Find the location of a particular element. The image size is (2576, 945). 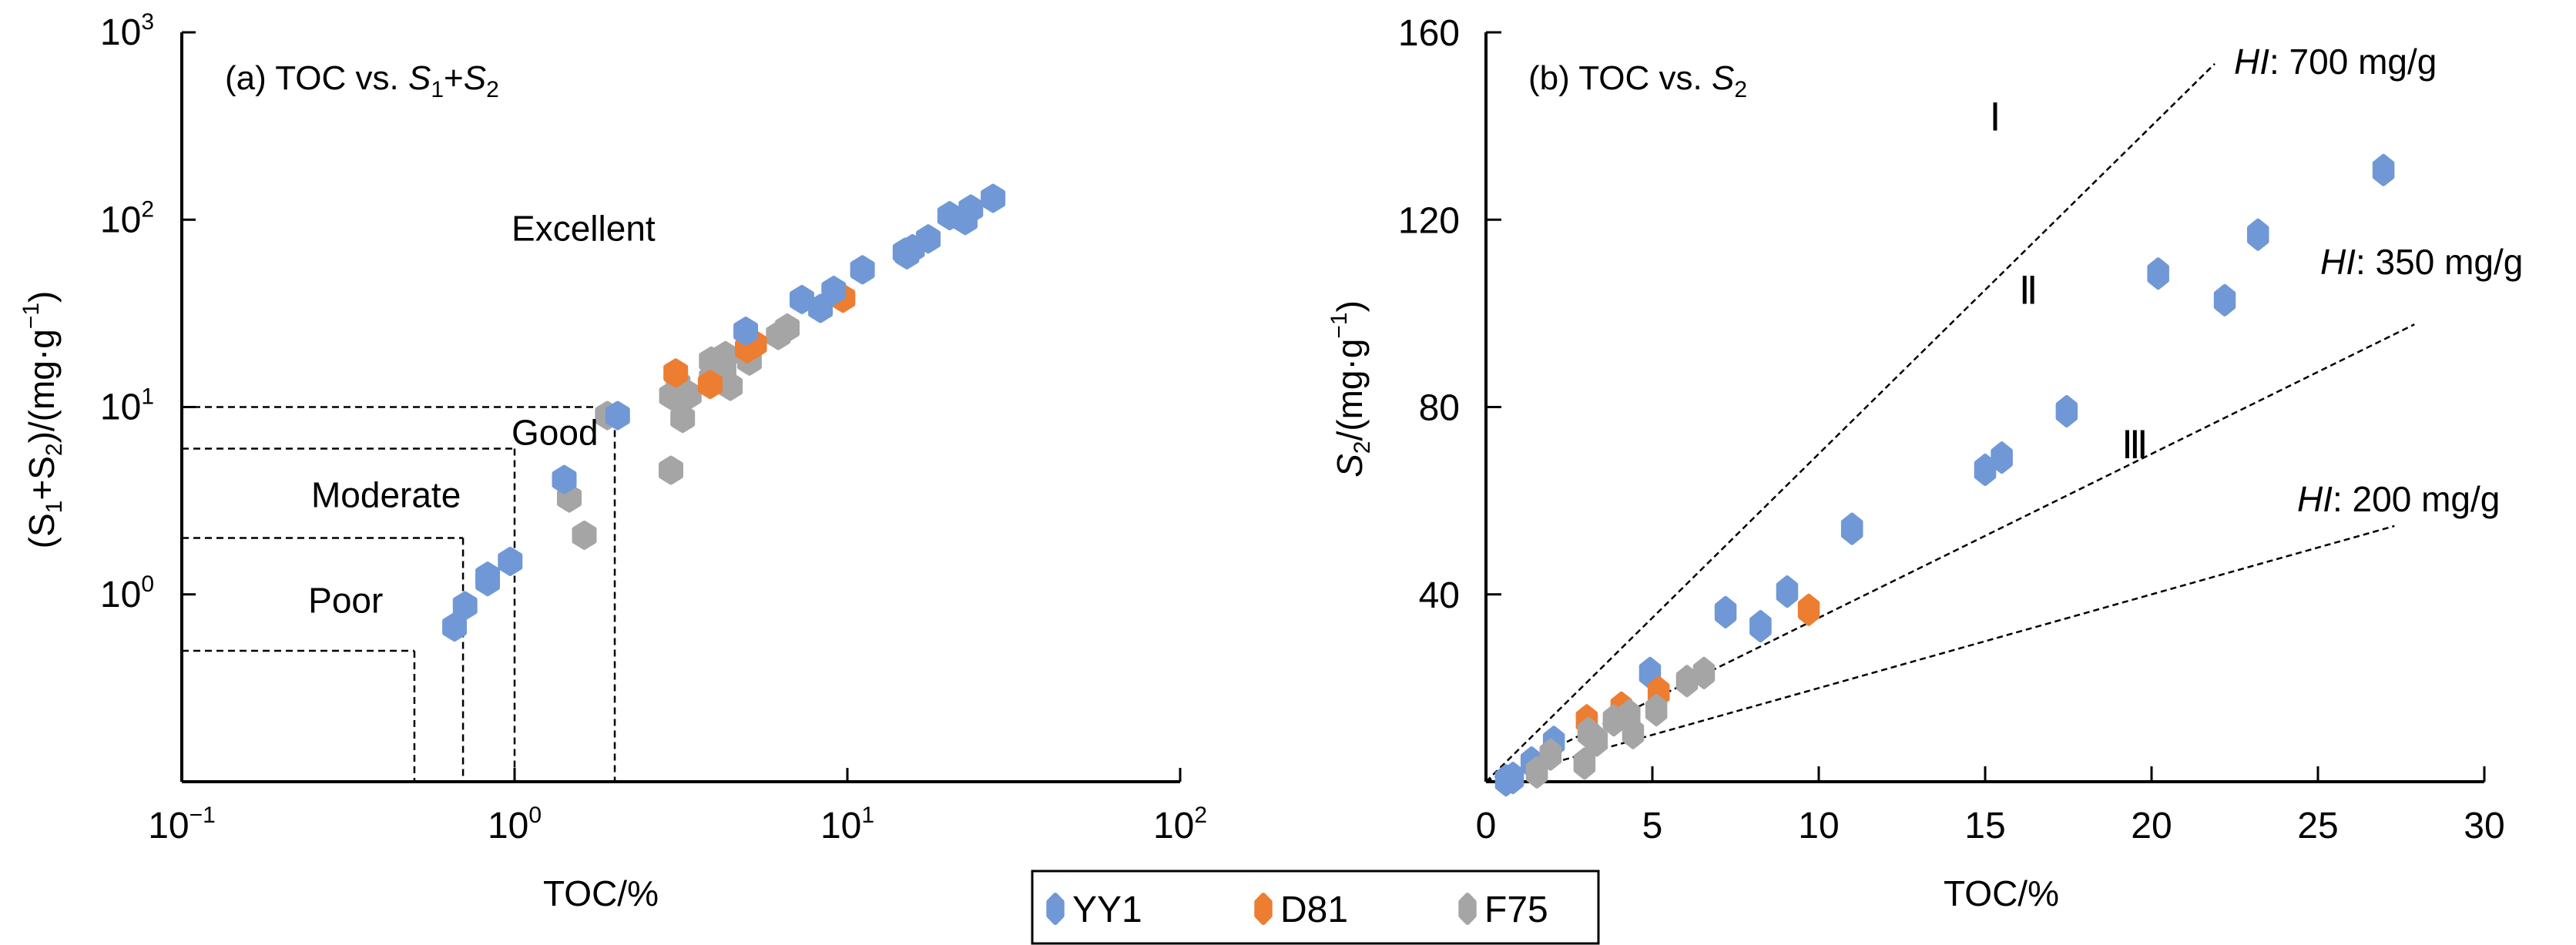

tick-exponent: 2 is located at coordinates (1200, 816).